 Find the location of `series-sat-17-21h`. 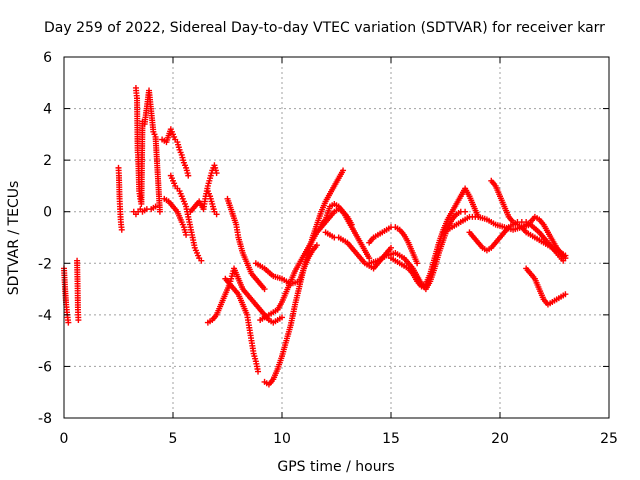

series-sat-17-21h is located at coordinates (503, 238).